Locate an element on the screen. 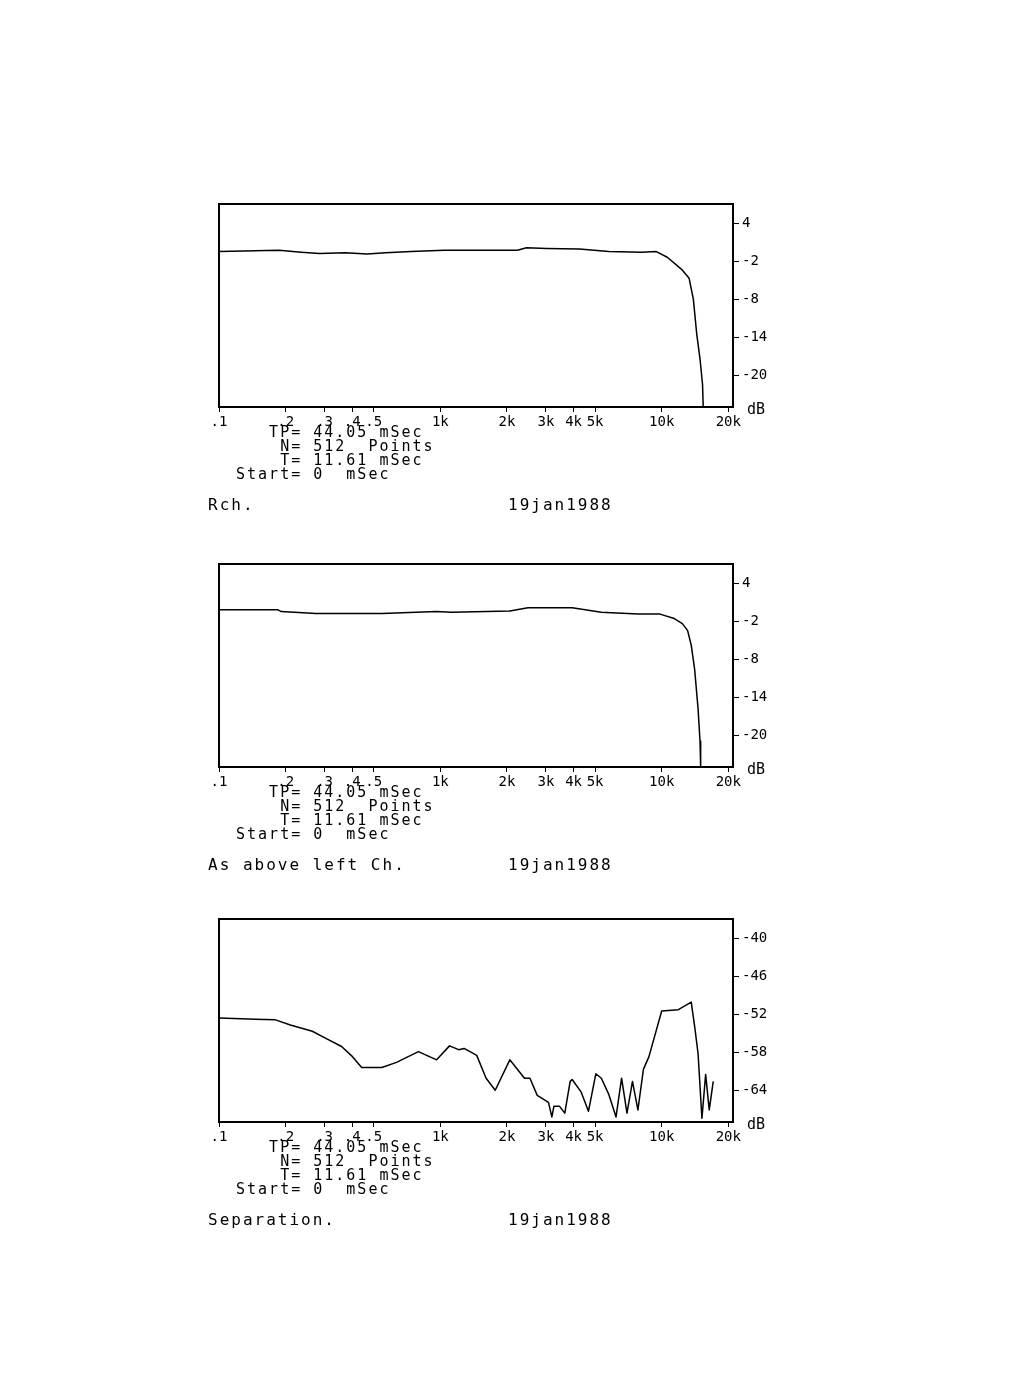 The image size is (1020, 1392). y-tick-label: -46 is located at coordinates (755, 974).